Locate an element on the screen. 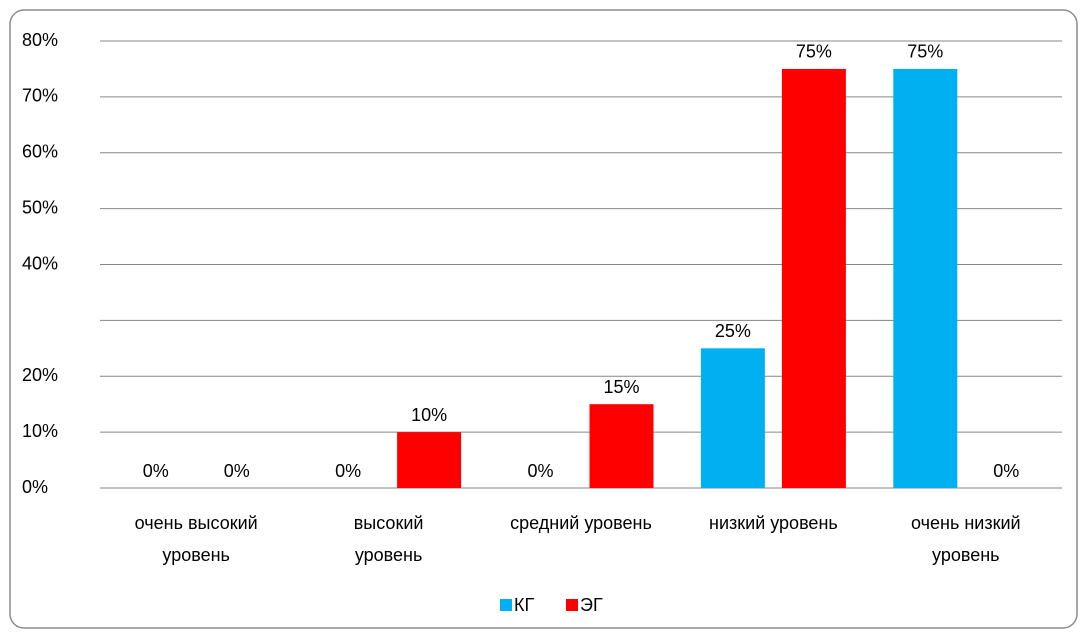 The width and height of the screenshot is (1087, 637). y-tick-label: 60% is located at coordinates (40, 152).